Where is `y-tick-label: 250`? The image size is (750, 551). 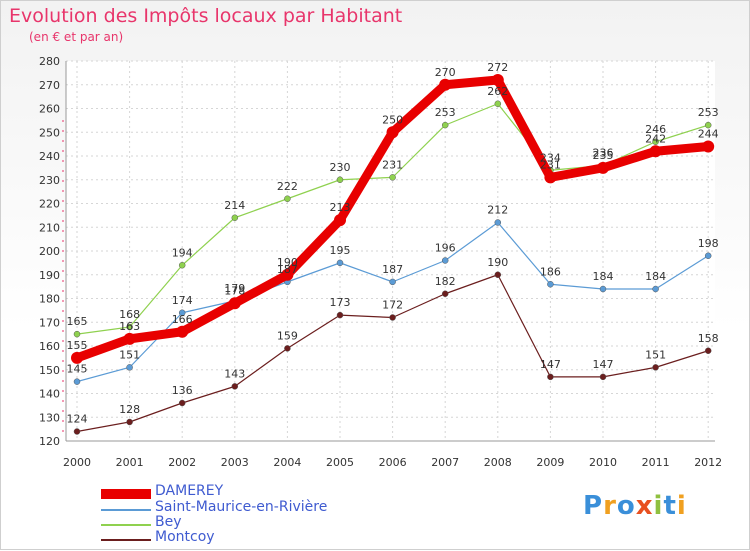 y-tick-label: 250 is located at coordinates (49, 132).